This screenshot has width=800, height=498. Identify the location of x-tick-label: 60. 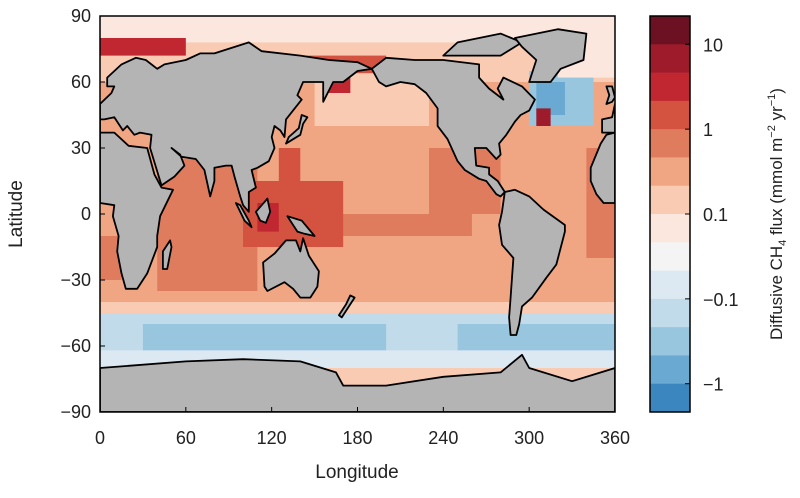
(186, 438).